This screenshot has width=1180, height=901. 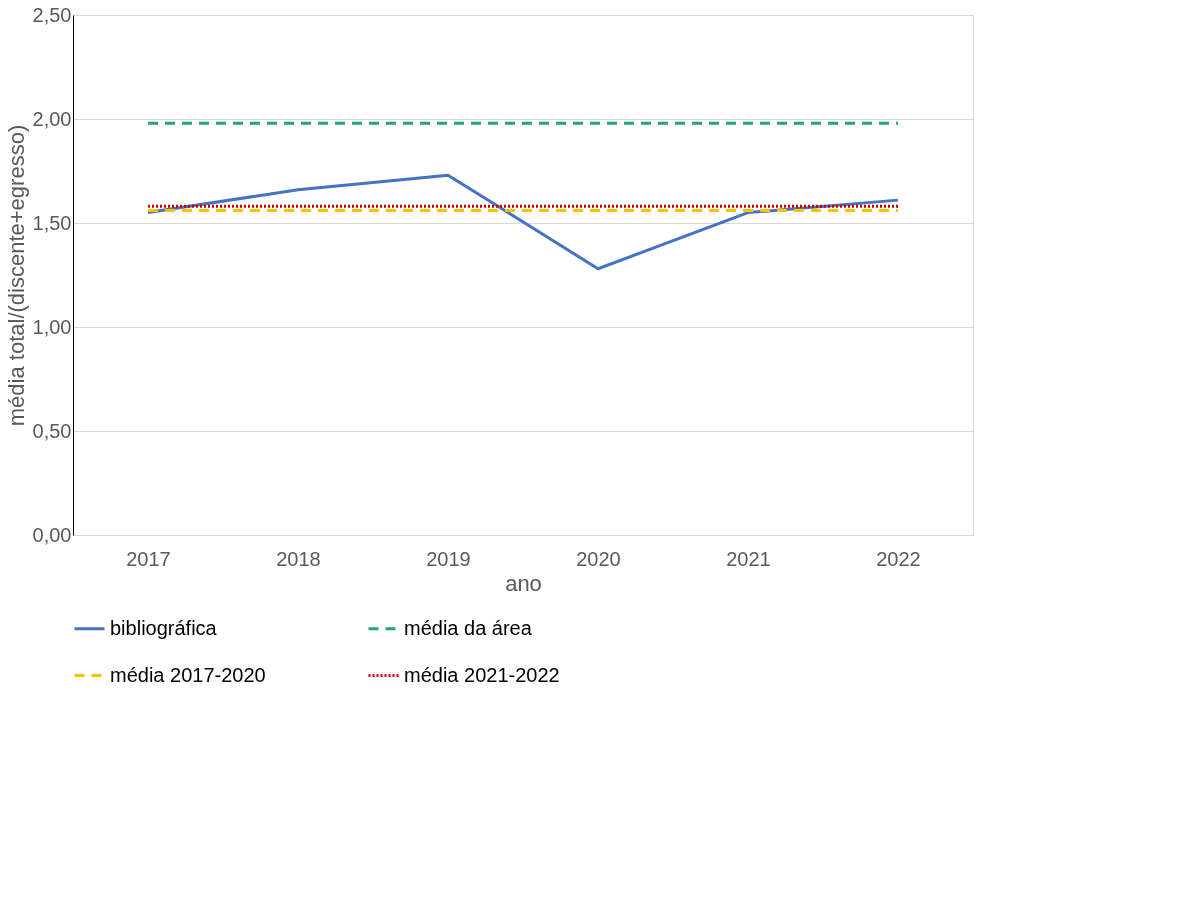 What do you see at coordinates (164, 627) in the screenshot?
I see `legend-label: bibliográfica` at bounding box center [164, 627].